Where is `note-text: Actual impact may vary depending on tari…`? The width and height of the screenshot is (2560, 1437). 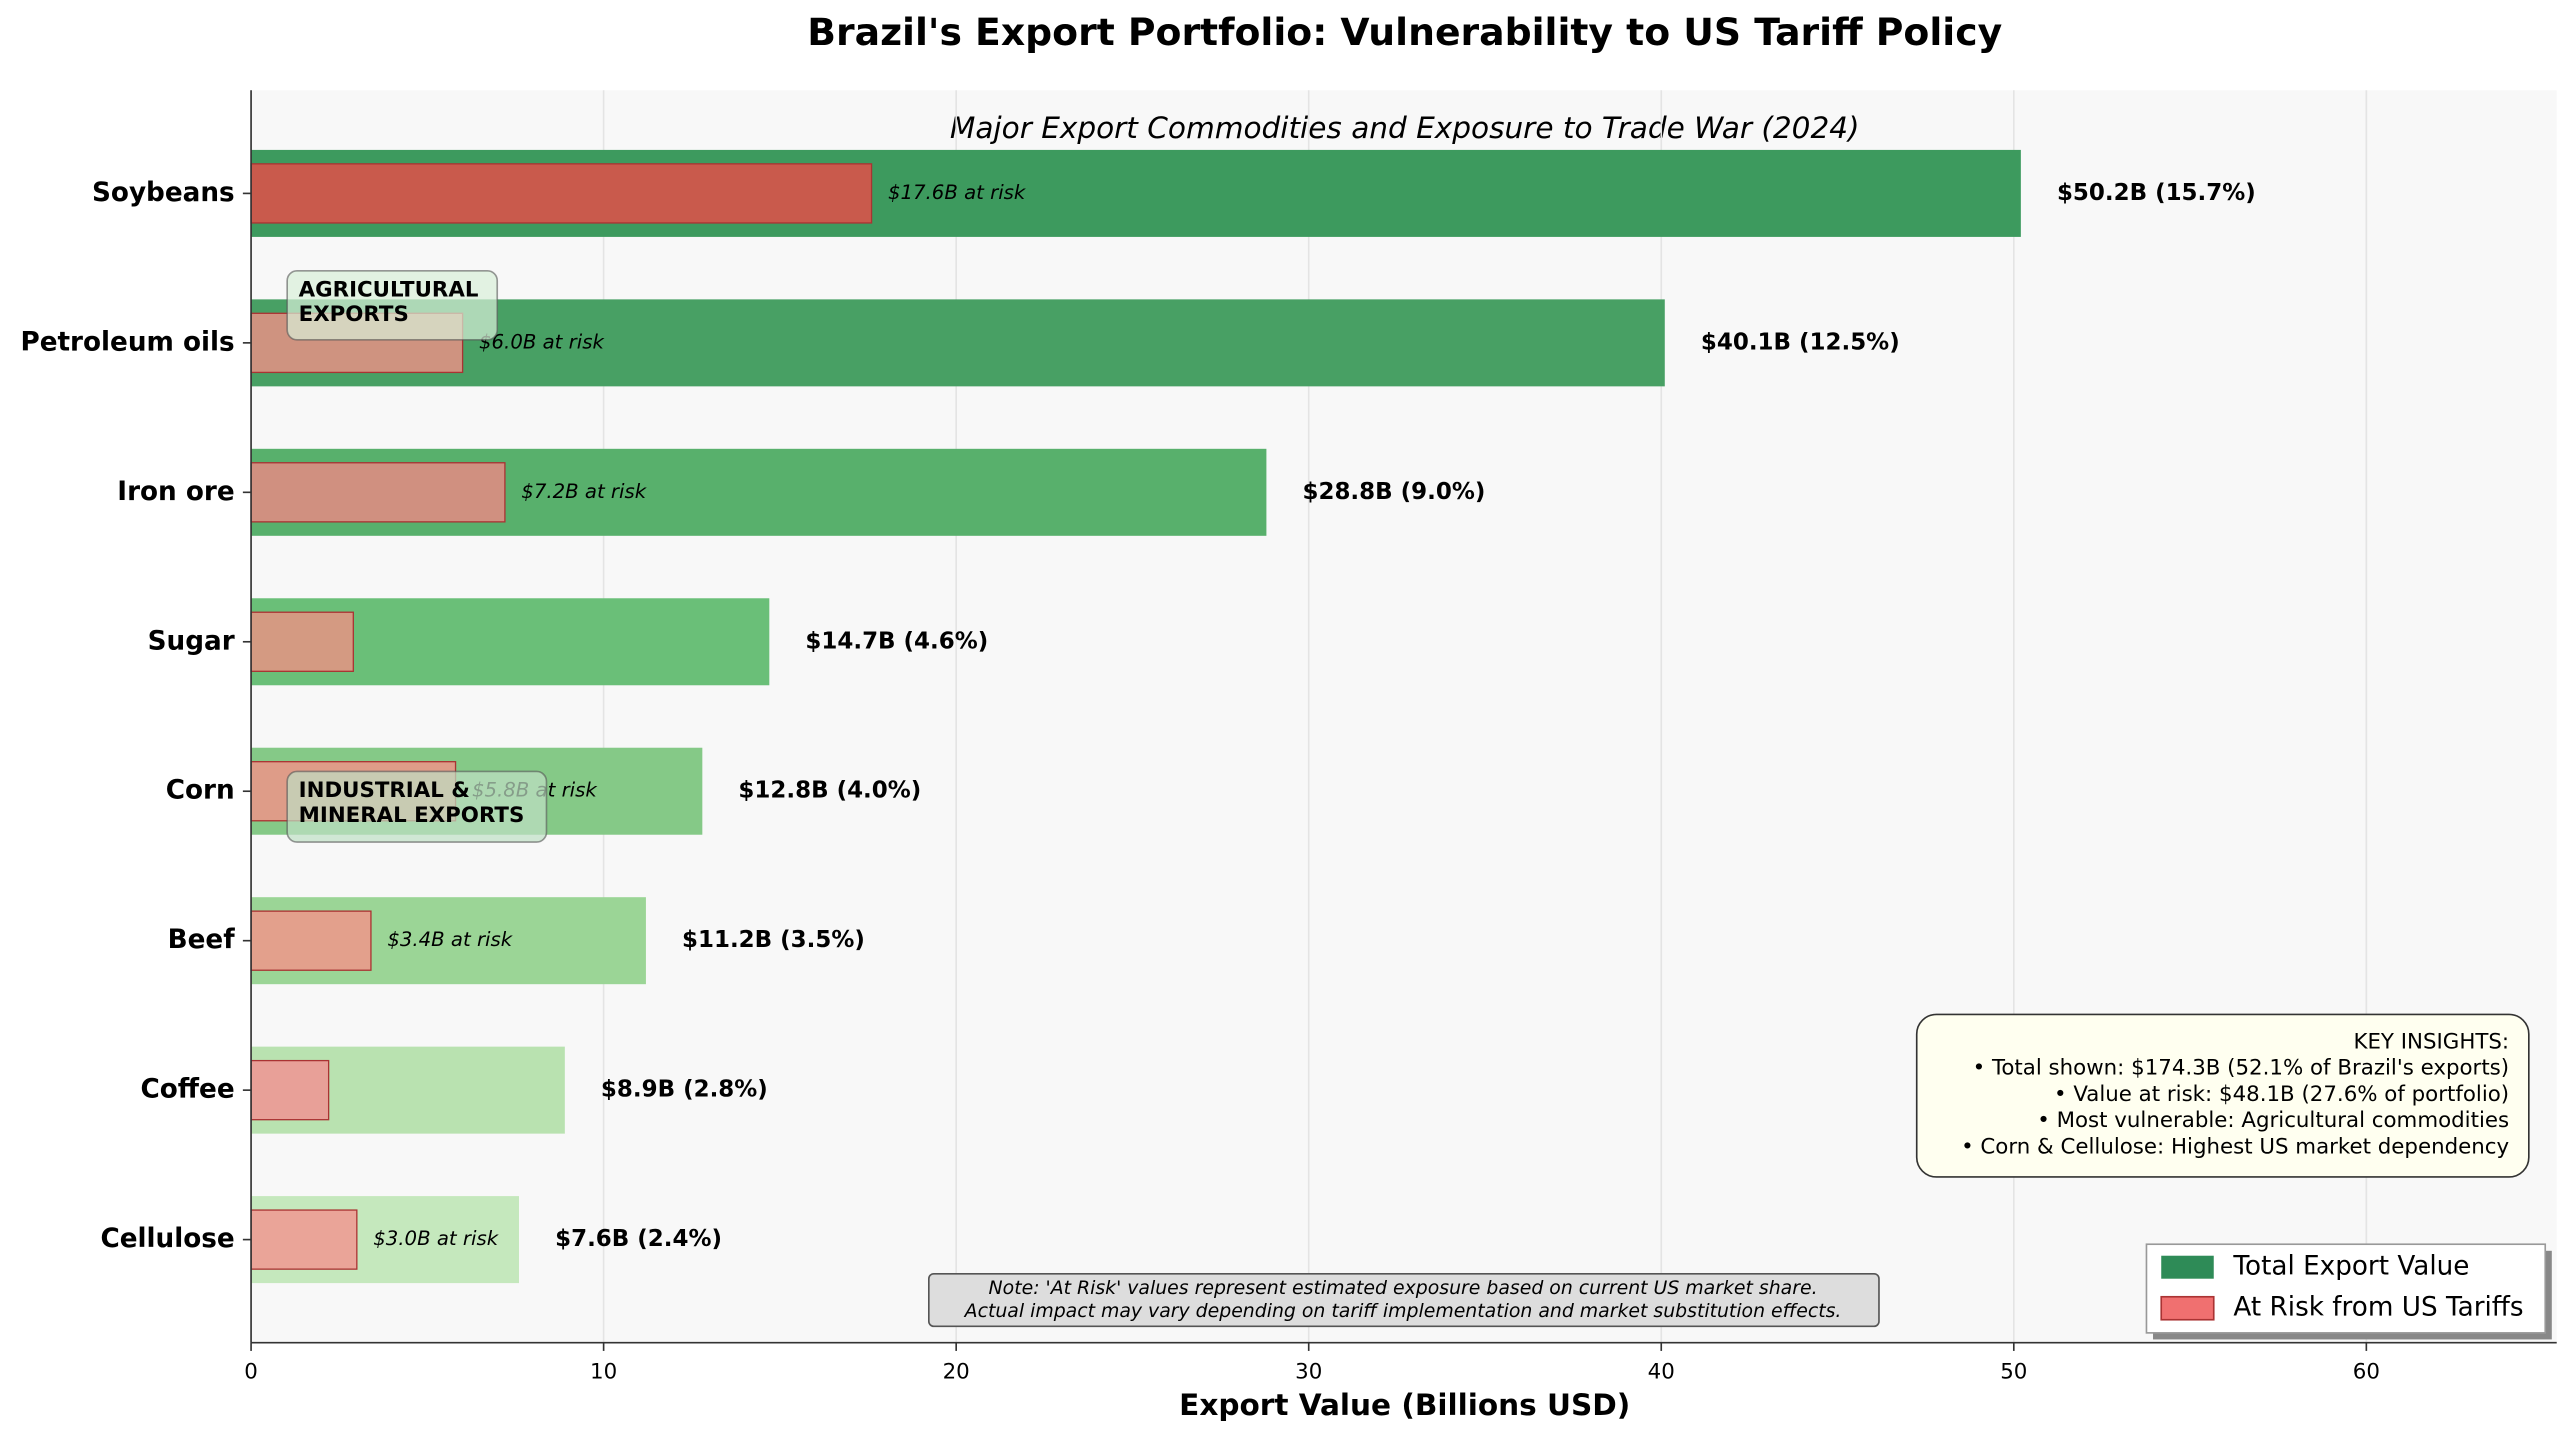 note-text: Actual impact may vary depending on tari… is located at coordinates (1403, 1311).